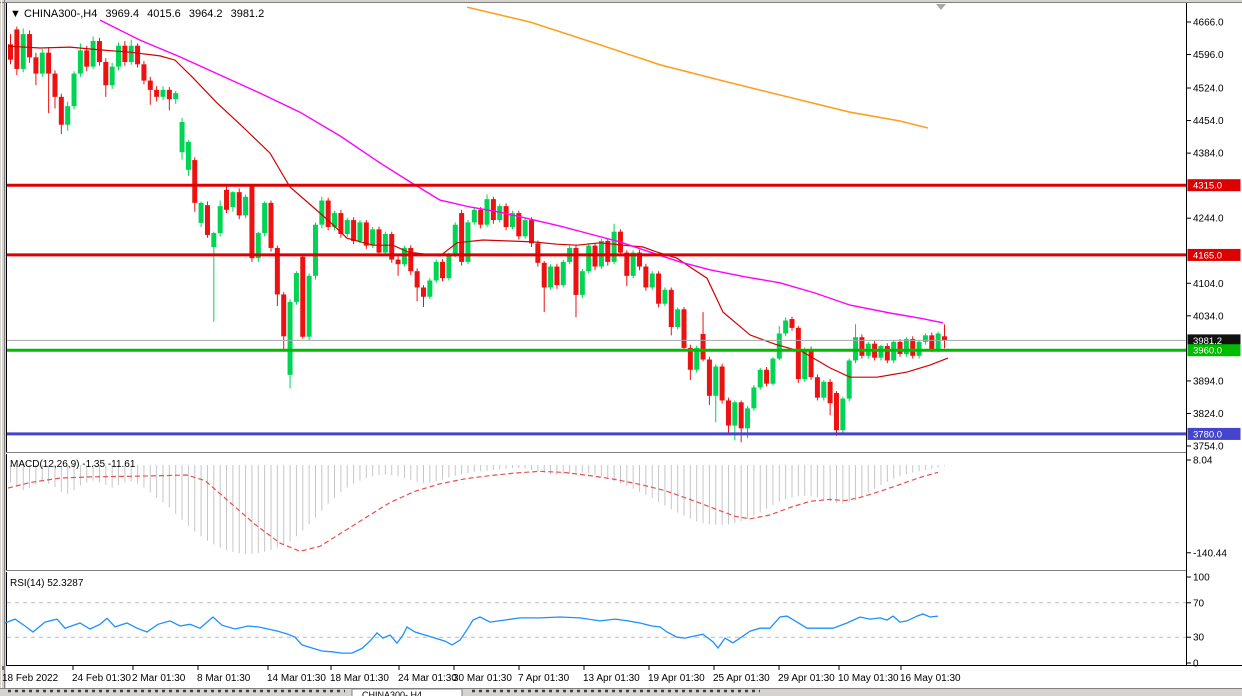  What do you see at coordinates (471, 633) in the screenshot?
I see `rsi-line` at bounding box center [471, 633].